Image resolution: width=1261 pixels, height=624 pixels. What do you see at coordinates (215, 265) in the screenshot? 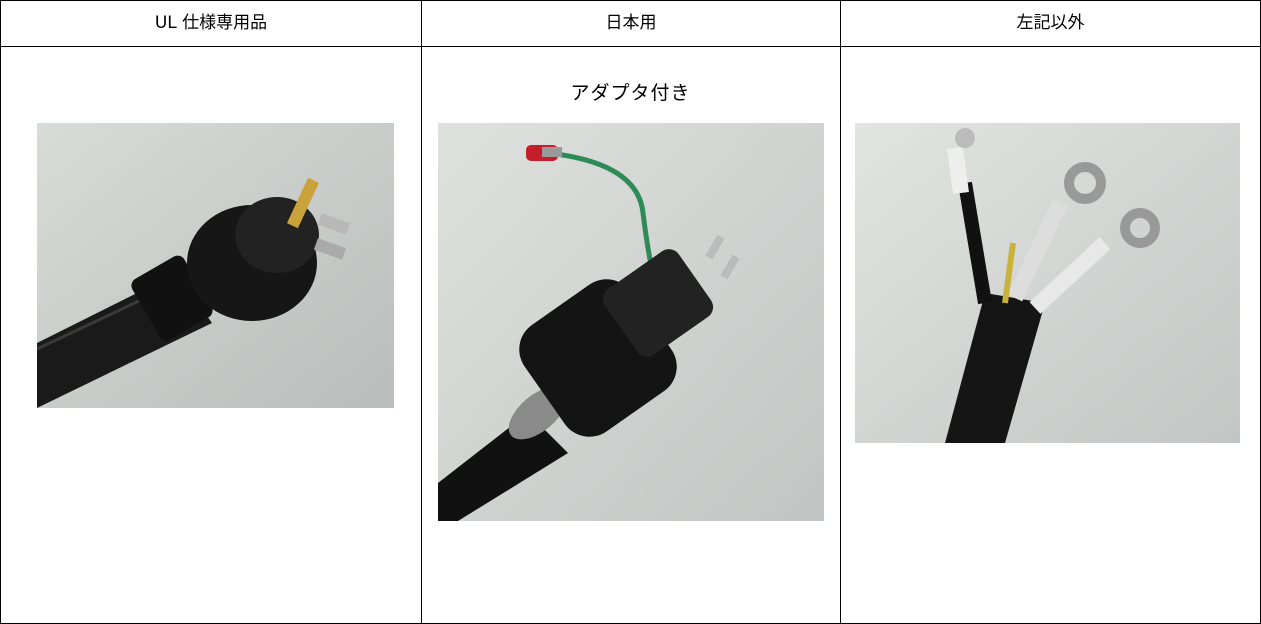
I see `ul-plug-photo` at bounding box center [215, 265].